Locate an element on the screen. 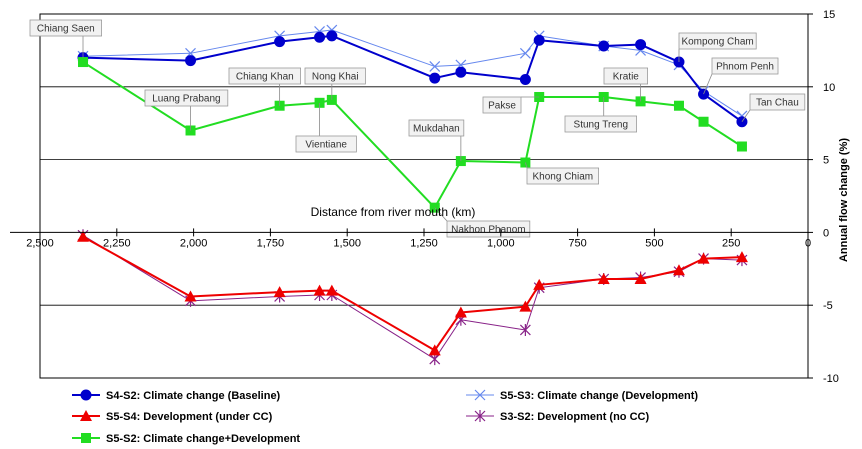 This screenshot has width=862, height=449. station-callout: Nong Khai is located at coordinates (335, 83).